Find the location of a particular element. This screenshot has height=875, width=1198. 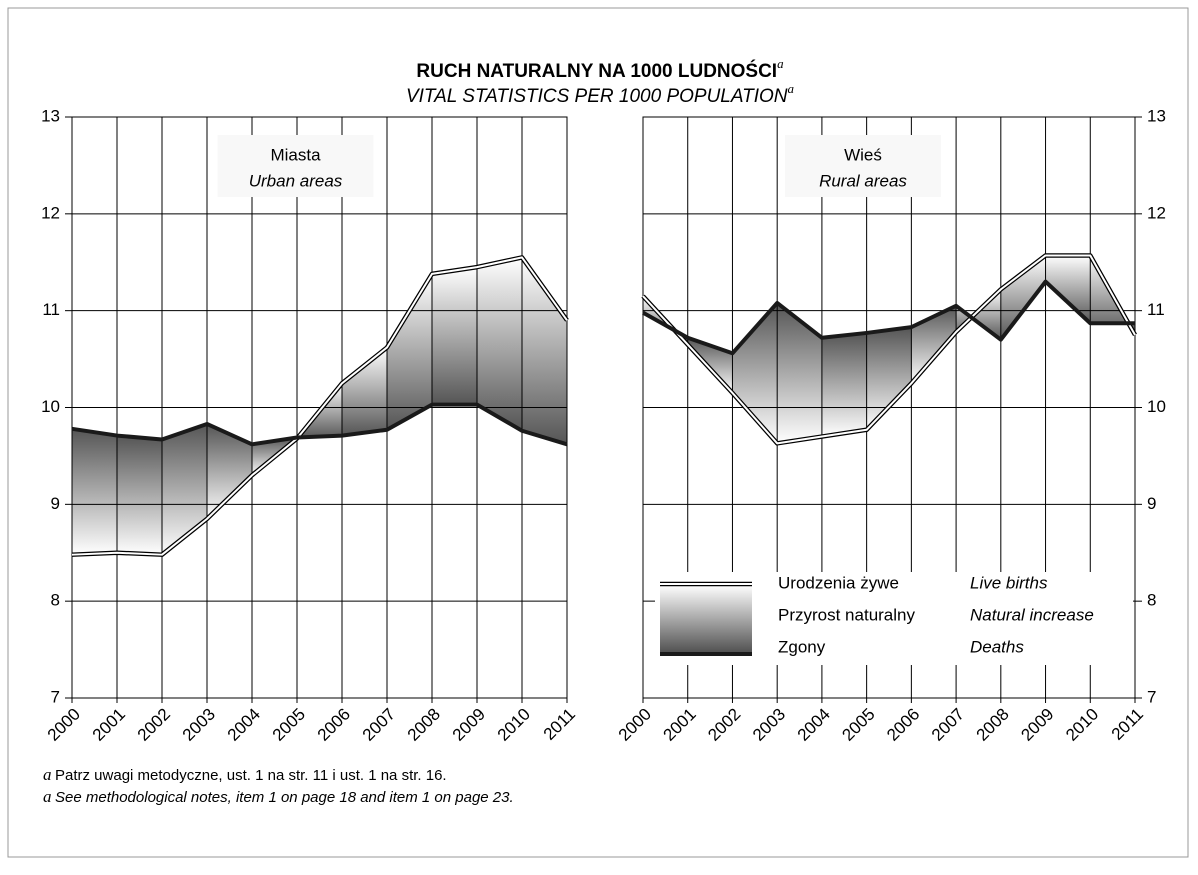

panel-label-en: Rural areas is located at coordinates (863, 180).